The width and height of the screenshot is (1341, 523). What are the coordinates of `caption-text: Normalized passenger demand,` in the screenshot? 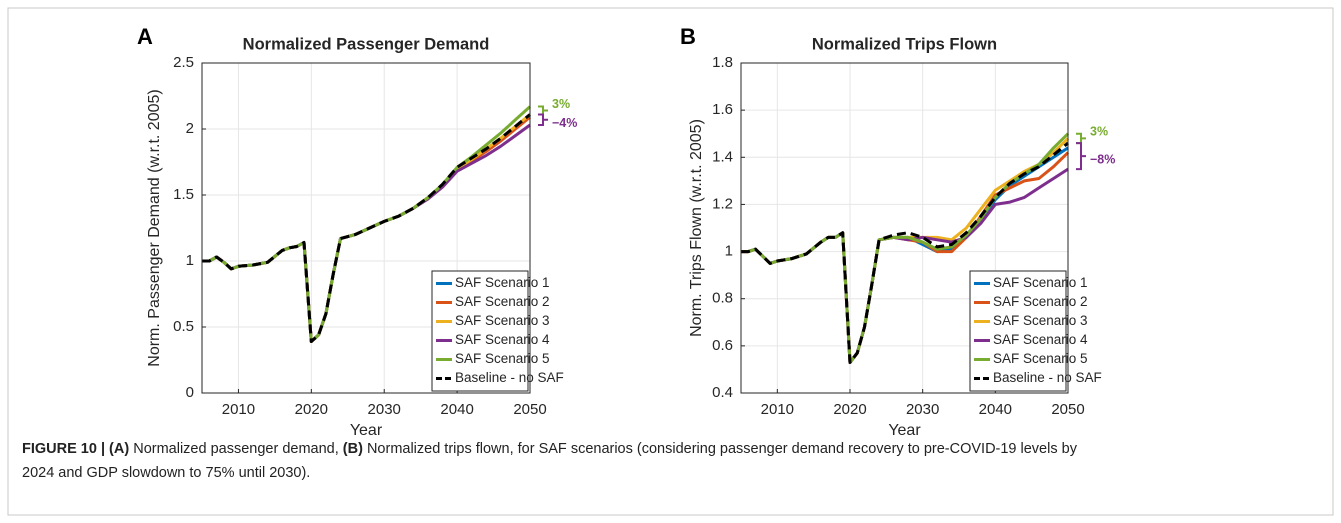 It's located at (236, 449).